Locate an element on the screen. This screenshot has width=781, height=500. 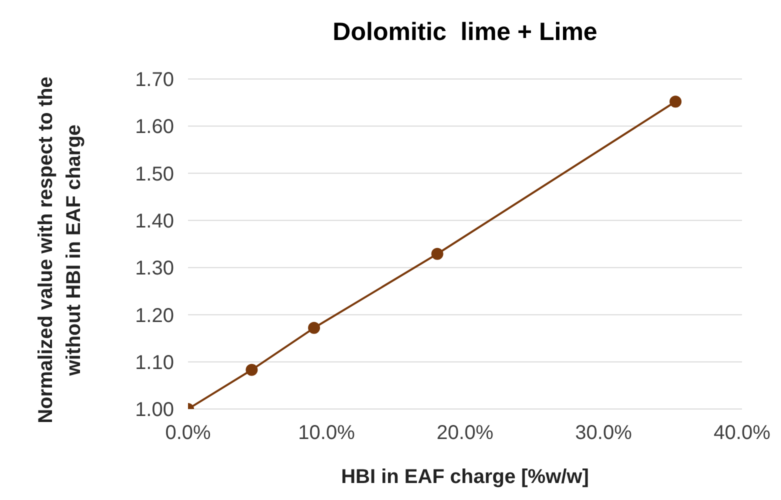
x-tick-label: 40.0% is located at coordinates (742, 433).